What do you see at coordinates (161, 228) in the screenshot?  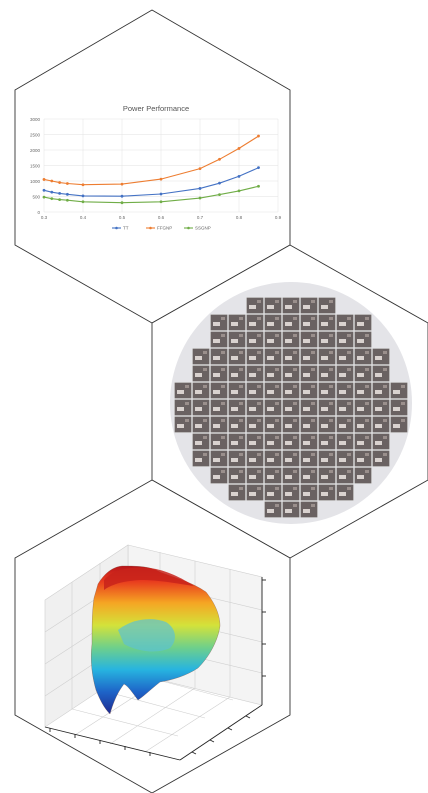 I see `chart-legend: TT FFGNP SSGNP` at bounding box center [161, 228].